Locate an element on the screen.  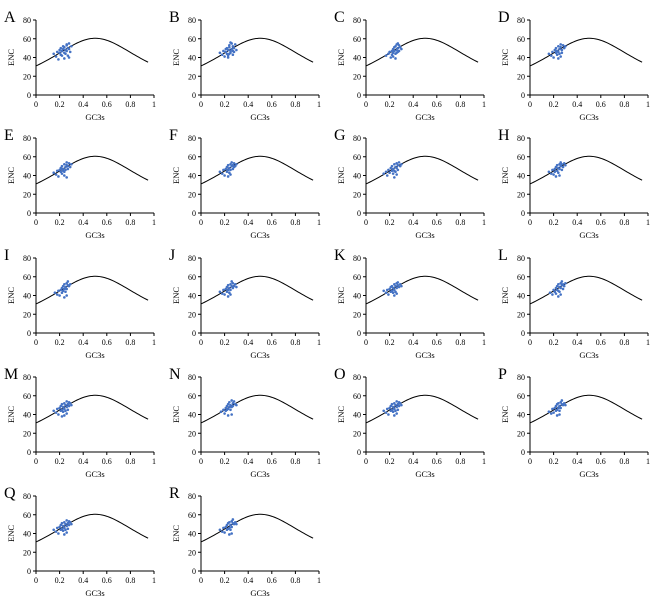
panel-i: I 0 20 40 60 80 0 0.2 0.4 0.6 0.8 1 ENC GC3s is located at coordinates (80, 303).